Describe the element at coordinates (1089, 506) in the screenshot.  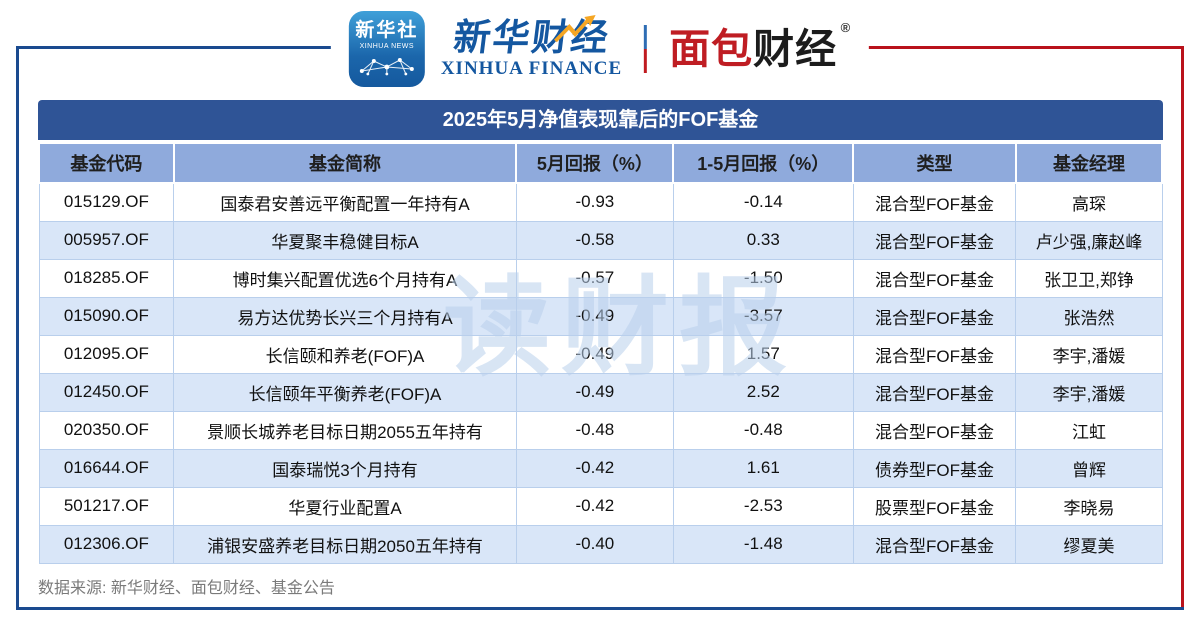
I see `table-cell: 李晓易` at that location.